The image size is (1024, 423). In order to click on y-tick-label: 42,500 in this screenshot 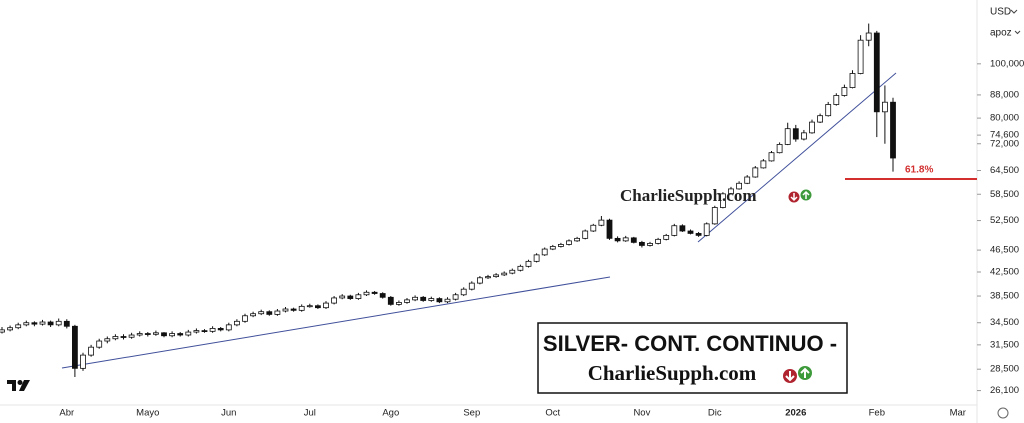, I will do `click(1004, 272)`.